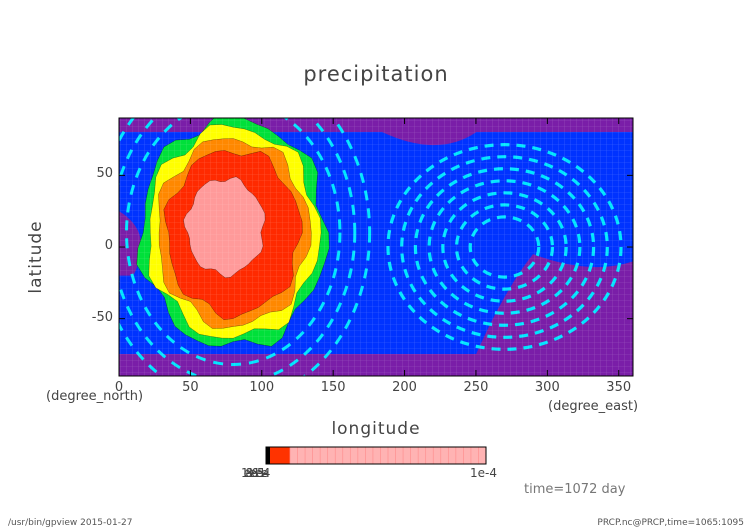  I want to click on ytick-label-50: 50, so click(104, 174).